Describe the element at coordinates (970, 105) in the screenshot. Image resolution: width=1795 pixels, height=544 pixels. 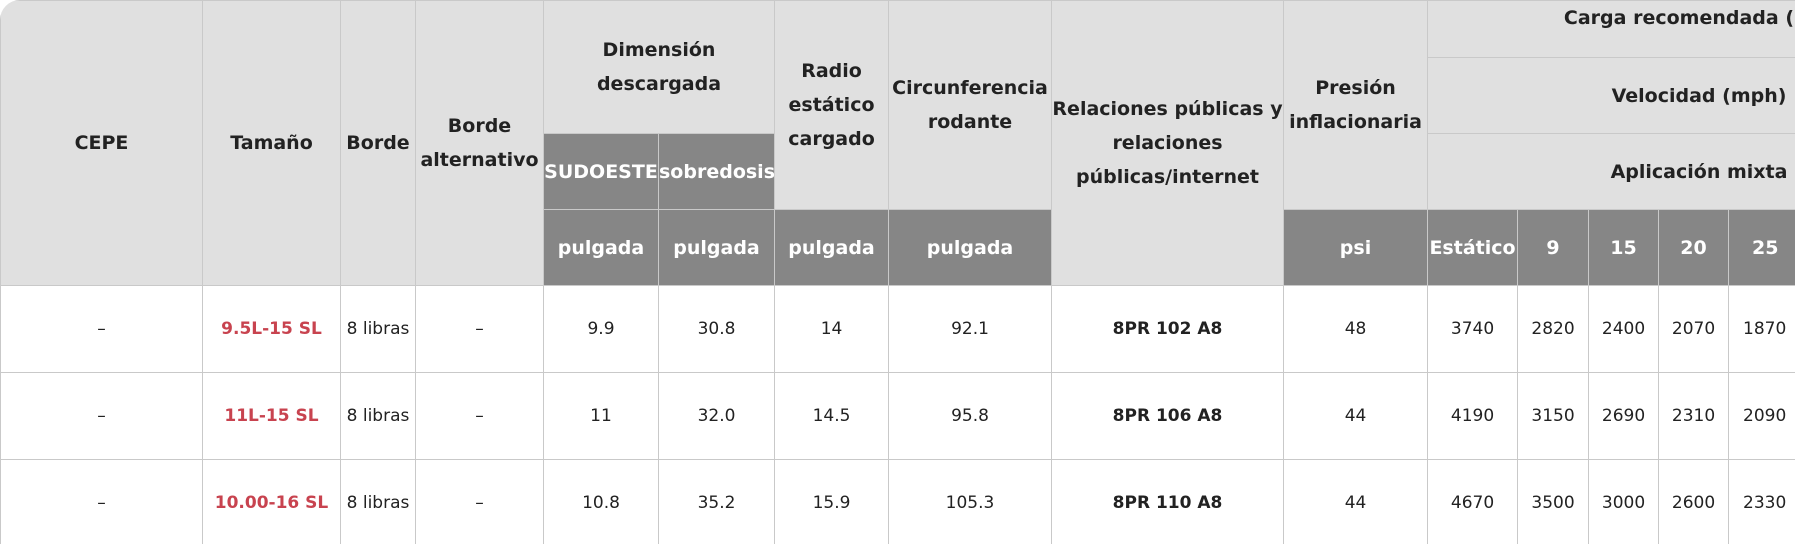
I see `header-rolling-circumference: Circunferencia rodante` at that location.